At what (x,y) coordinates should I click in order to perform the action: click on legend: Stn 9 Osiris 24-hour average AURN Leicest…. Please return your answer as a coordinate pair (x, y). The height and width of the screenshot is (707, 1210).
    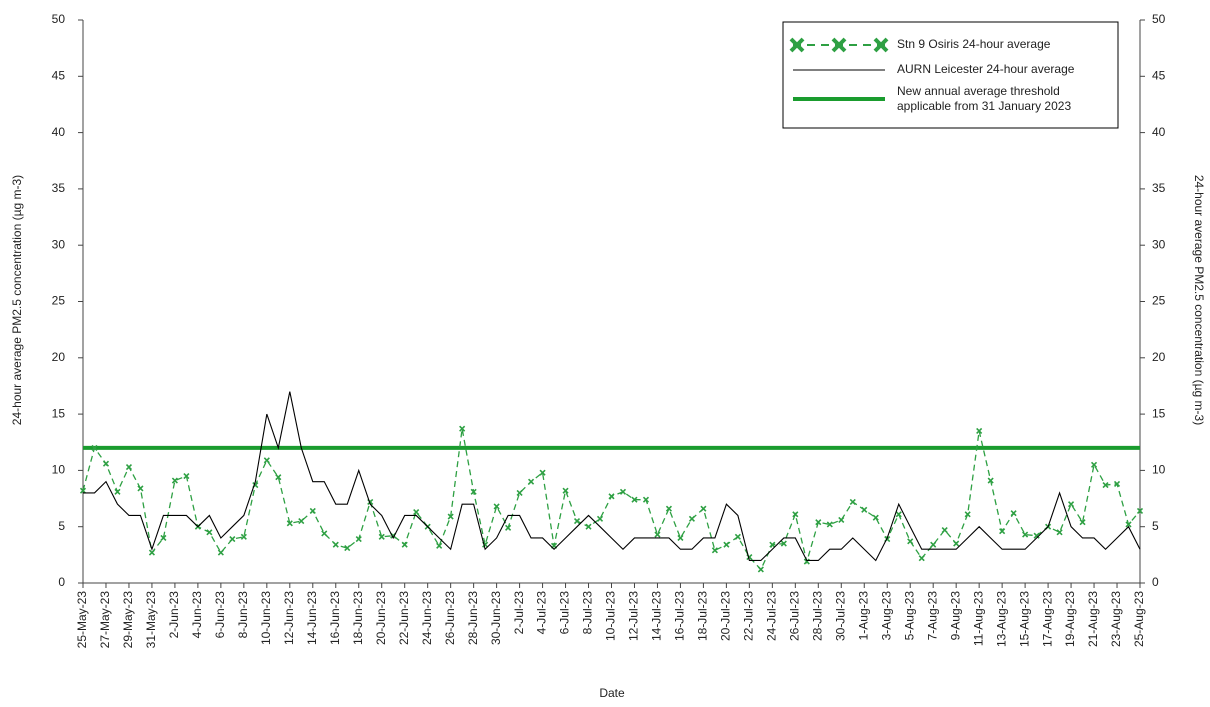
    Looking at the image, I should click on (950, 75).